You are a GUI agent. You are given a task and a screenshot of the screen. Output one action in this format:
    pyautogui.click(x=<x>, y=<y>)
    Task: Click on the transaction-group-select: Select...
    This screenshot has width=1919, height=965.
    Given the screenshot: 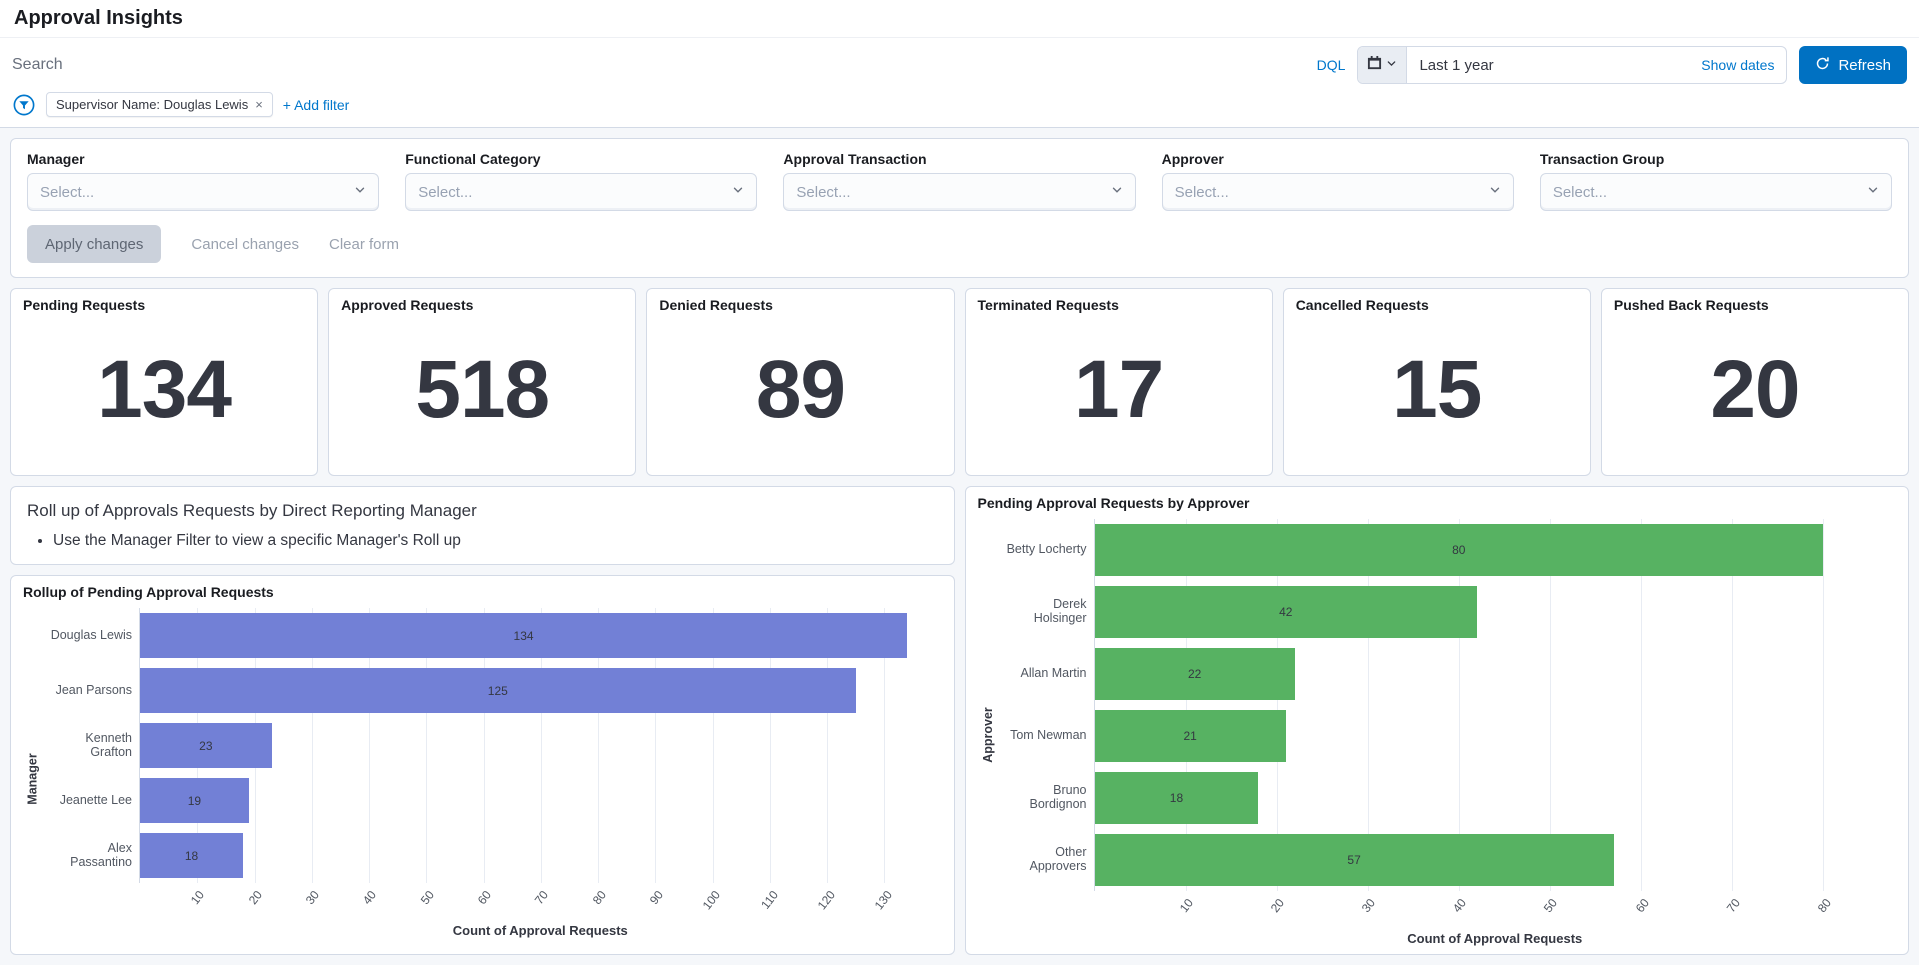 What is the action you would take?
    pyautogui.click(x=1716, y=192)
    